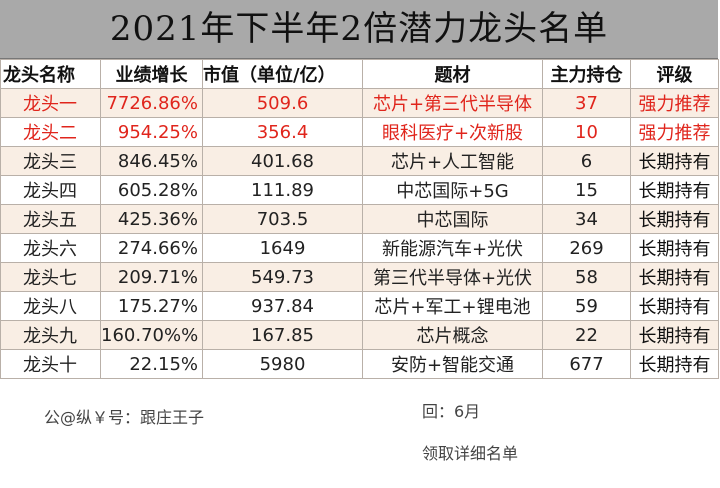  Describe the element at coordinates (470, 453) in the screenshot. I see `footer-claim: 领取详细名单` at that location.